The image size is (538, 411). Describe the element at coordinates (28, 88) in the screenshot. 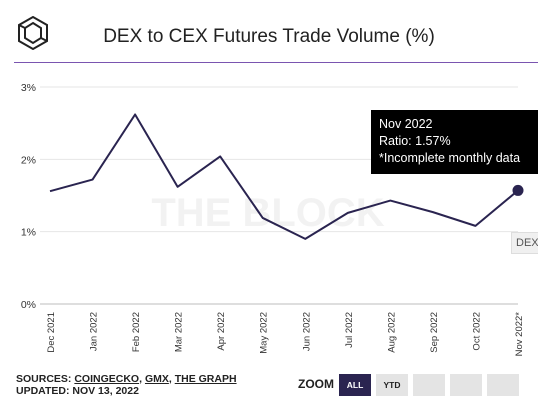

I see `y-tick-label: 3%` at that location.